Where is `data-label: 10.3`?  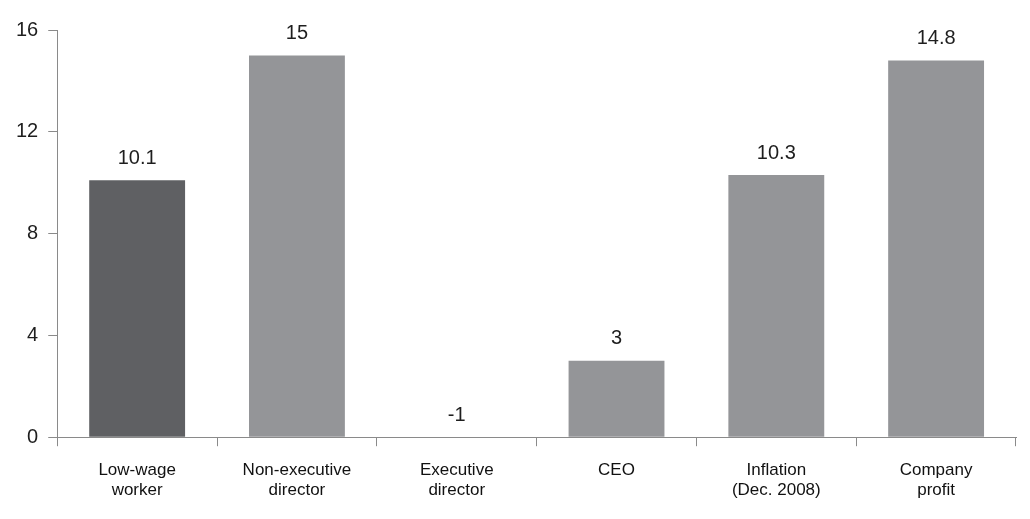 data-label: 10.3 is located at coordinates (776, 151).